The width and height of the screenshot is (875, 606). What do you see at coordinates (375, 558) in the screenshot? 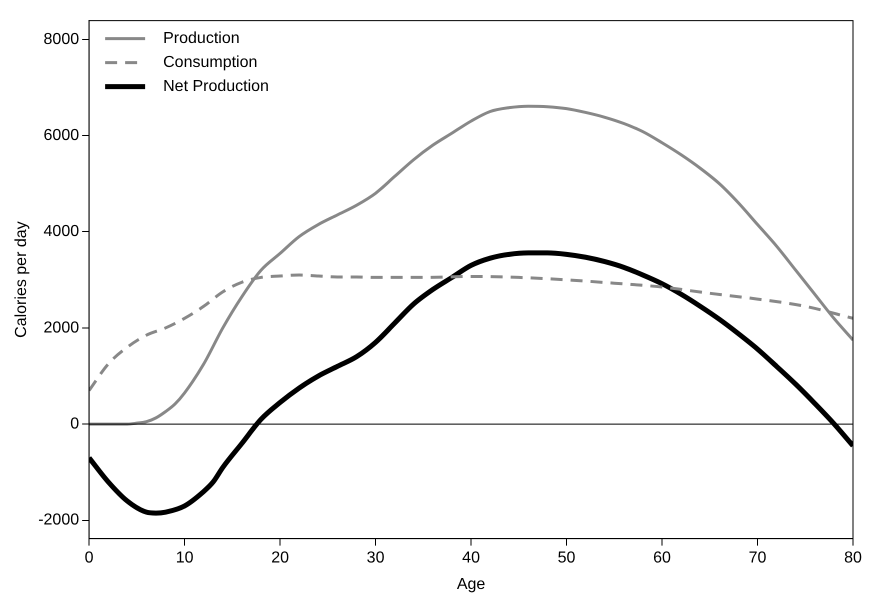
I see `x-tick-label: 30` at bounding box center [375, 558].